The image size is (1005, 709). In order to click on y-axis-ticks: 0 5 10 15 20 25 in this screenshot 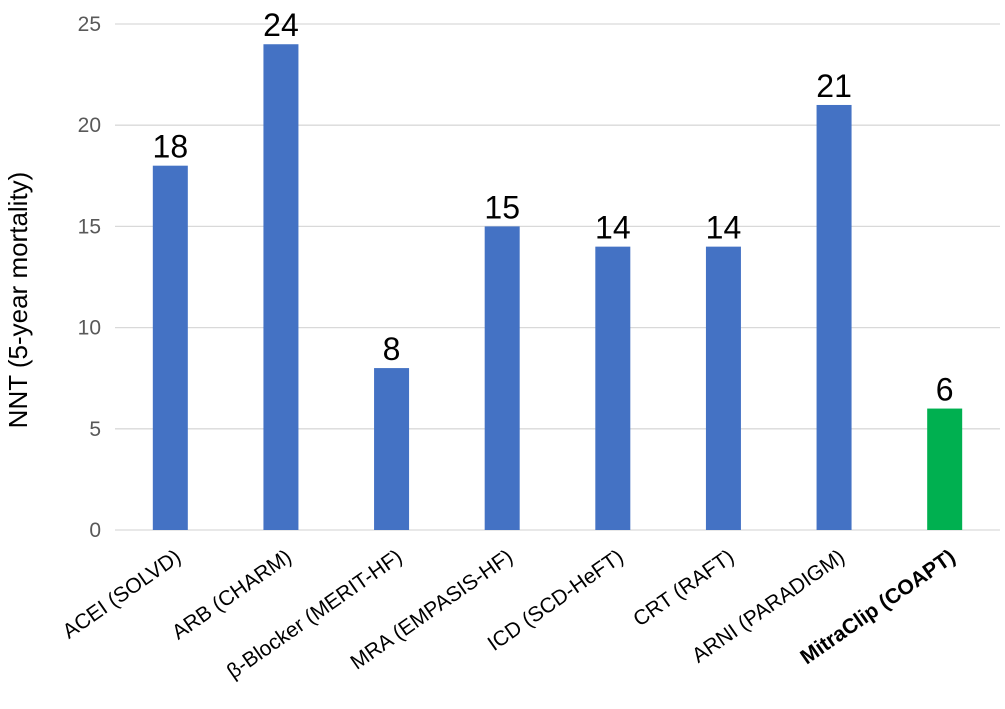, I will do `click(89, 277)`.